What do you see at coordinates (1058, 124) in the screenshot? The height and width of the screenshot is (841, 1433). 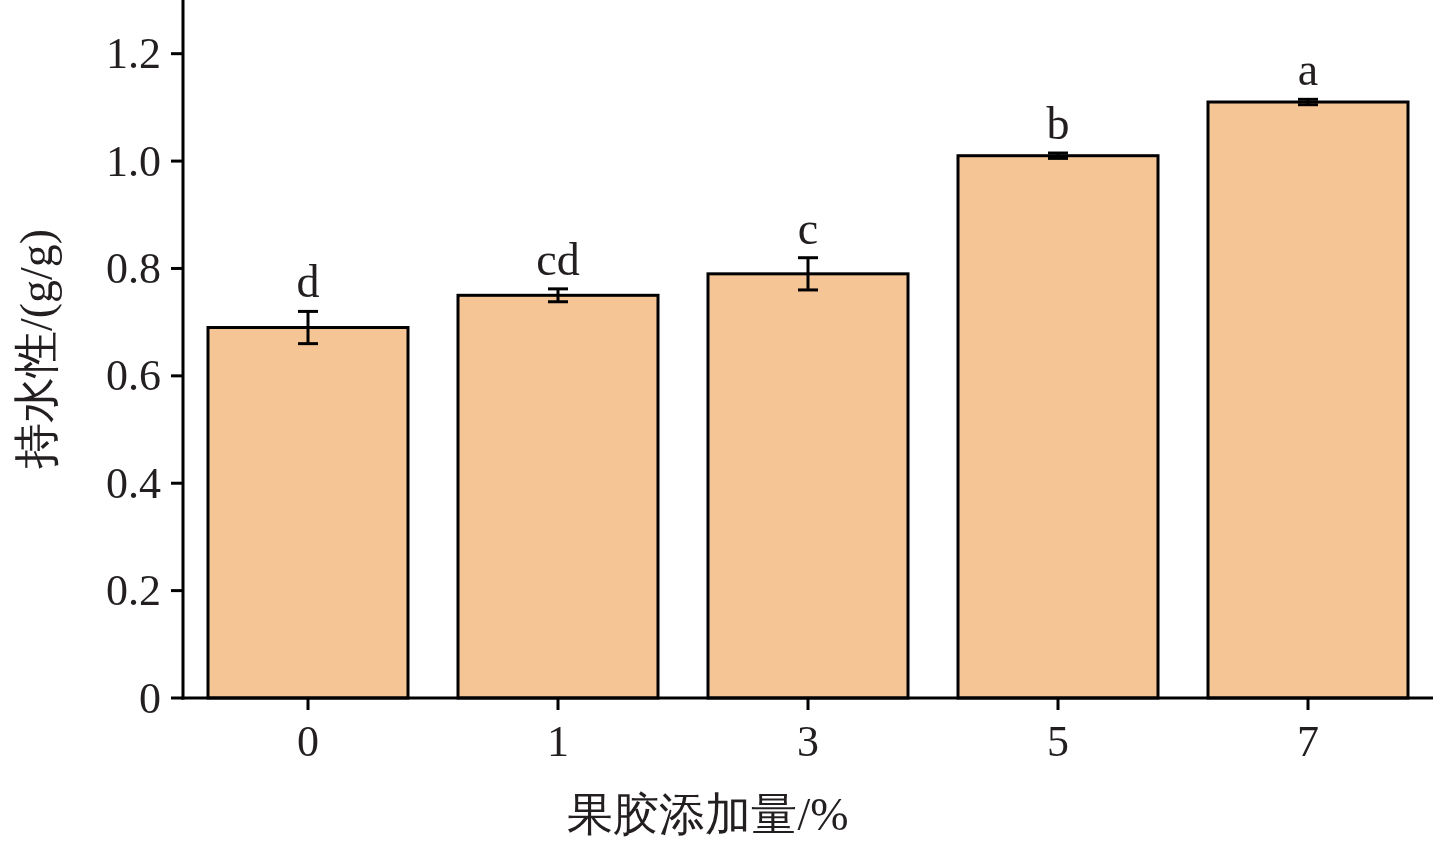 I see `annotation: b` at bounding box center [1058, 124].